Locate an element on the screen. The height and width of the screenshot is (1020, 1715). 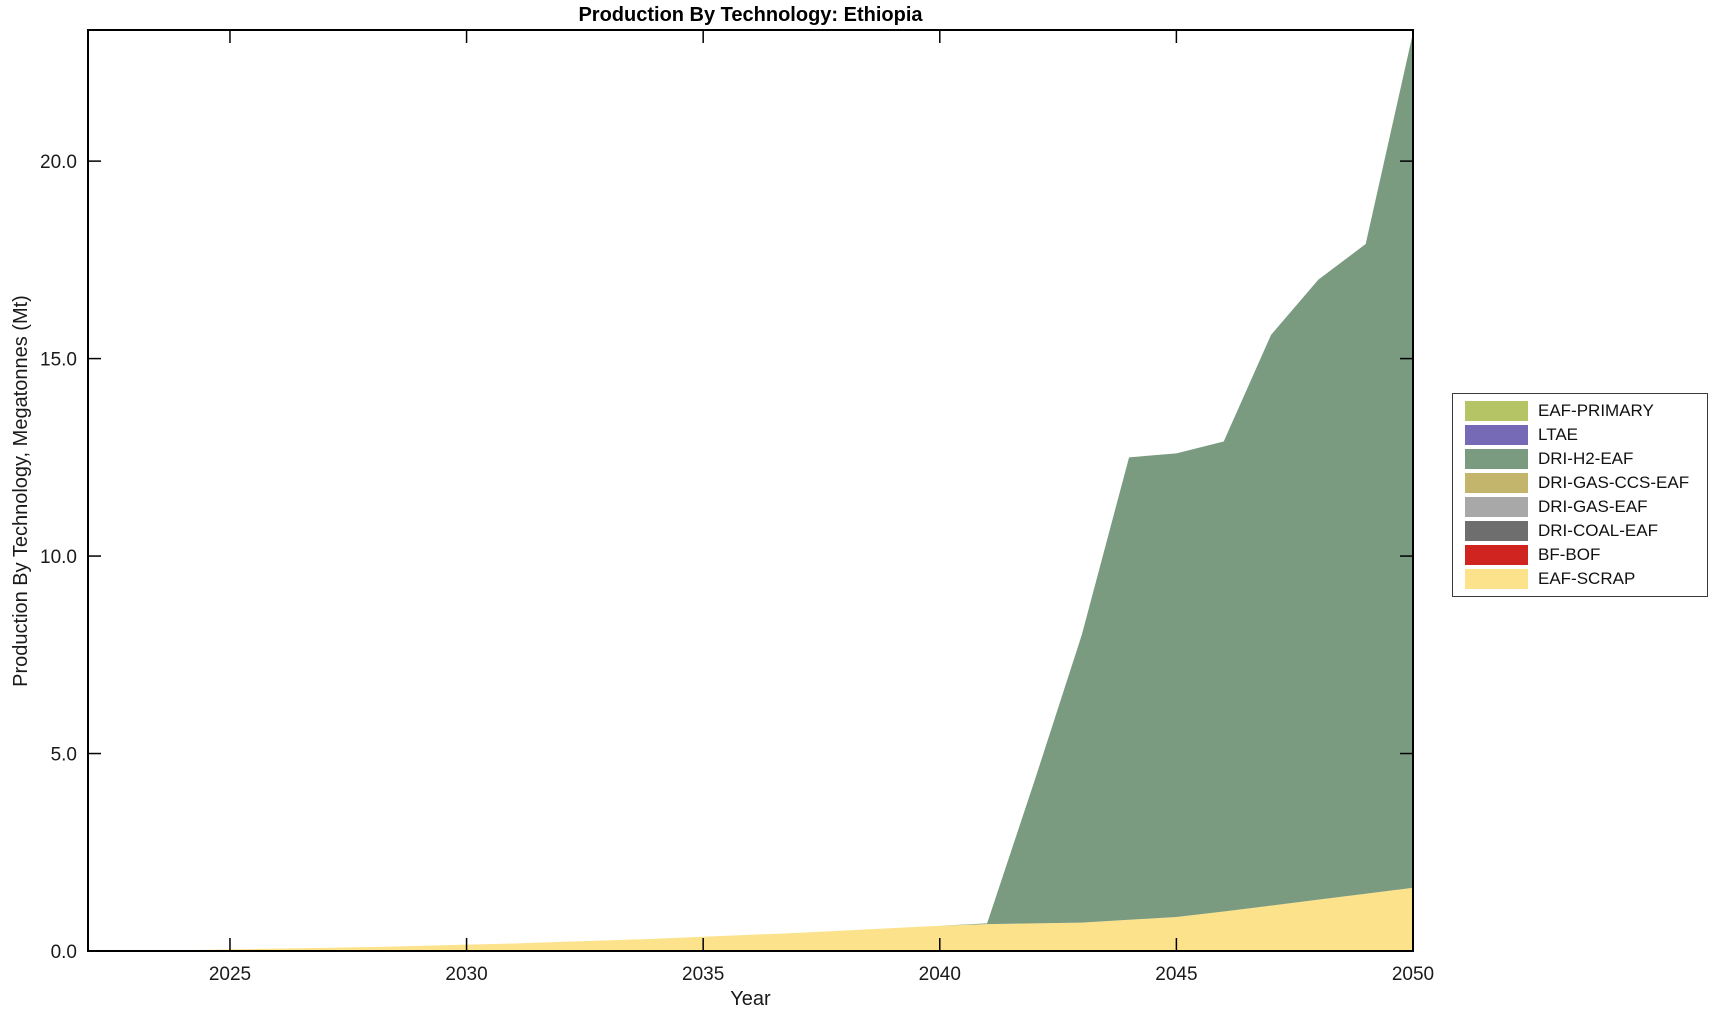
legend-swatch-DRI-GAS-CCS-EAF is located at coordinates (1496, 482).